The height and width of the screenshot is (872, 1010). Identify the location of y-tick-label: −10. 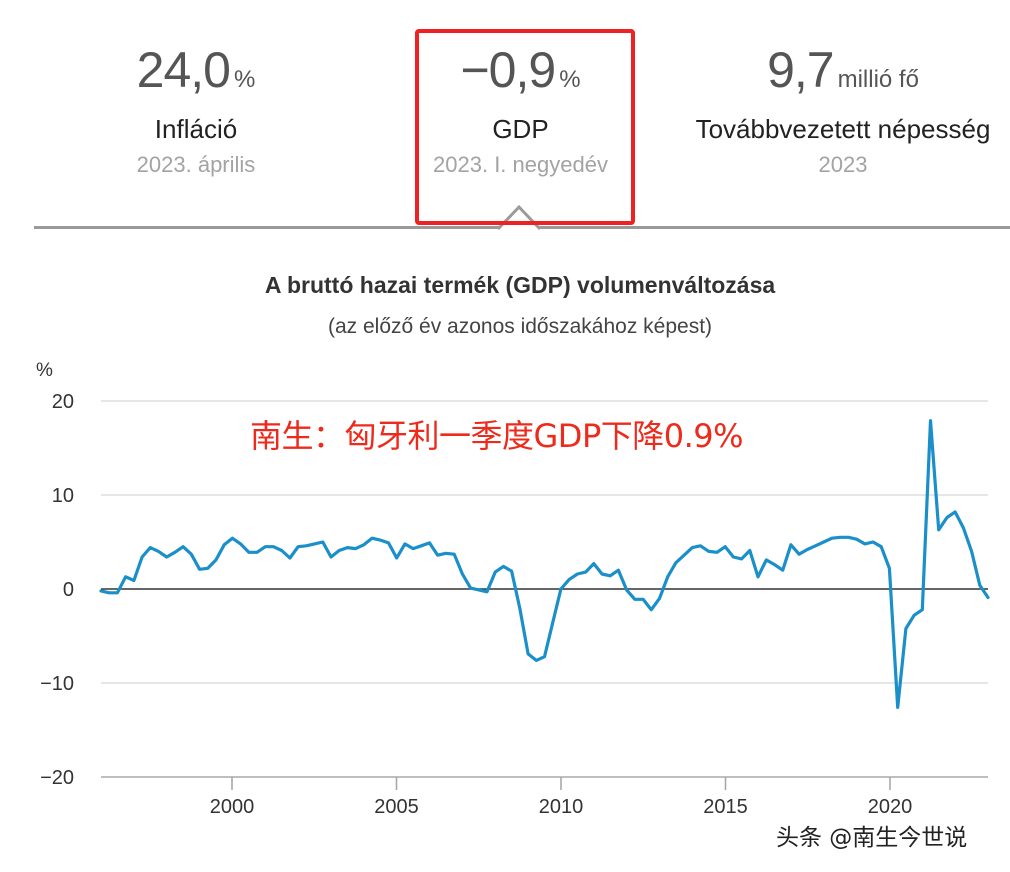
(57, 684).